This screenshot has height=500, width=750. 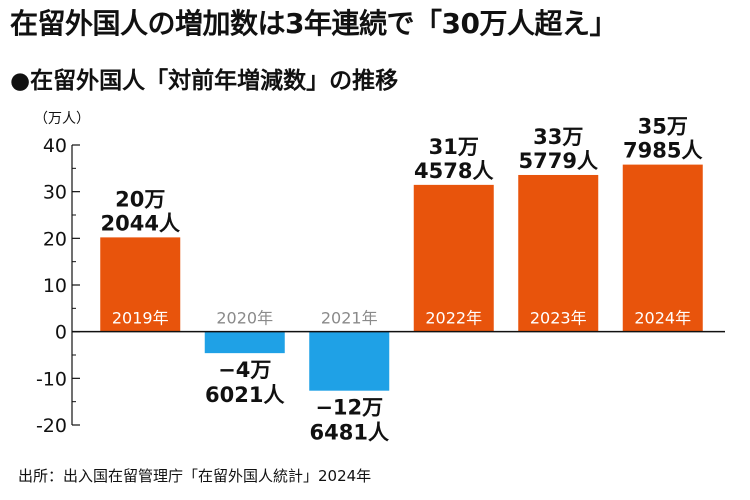 What do you see at coordinates (453, 171) in the screenshot?
I see `bar-value-label: 4578人` at bounding box center [453, 171].